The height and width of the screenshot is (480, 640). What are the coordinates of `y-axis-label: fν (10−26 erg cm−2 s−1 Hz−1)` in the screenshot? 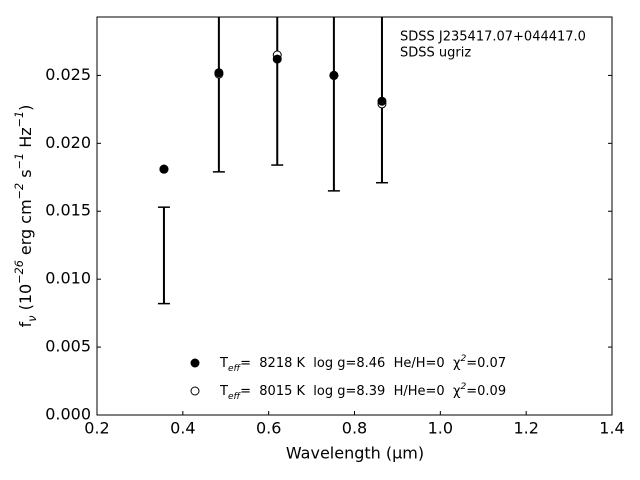 It's located at (26, 216).